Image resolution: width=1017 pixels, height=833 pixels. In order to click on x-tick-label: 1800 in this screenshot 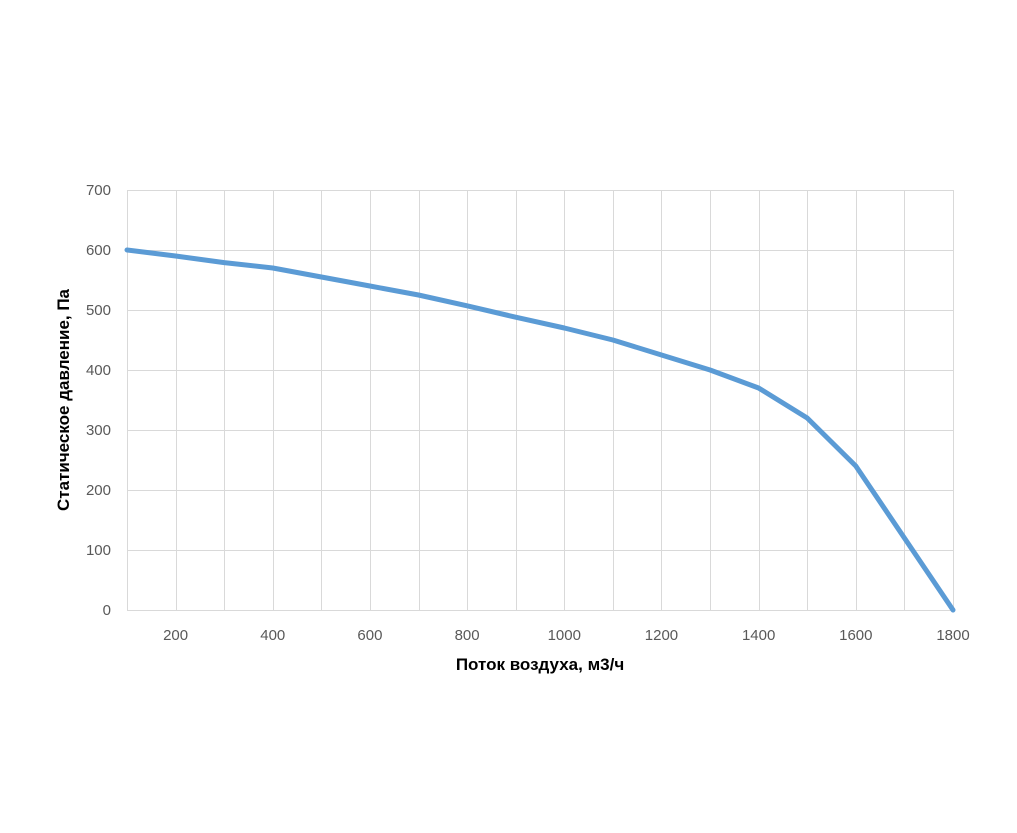, I will do `click(952, 635)`.